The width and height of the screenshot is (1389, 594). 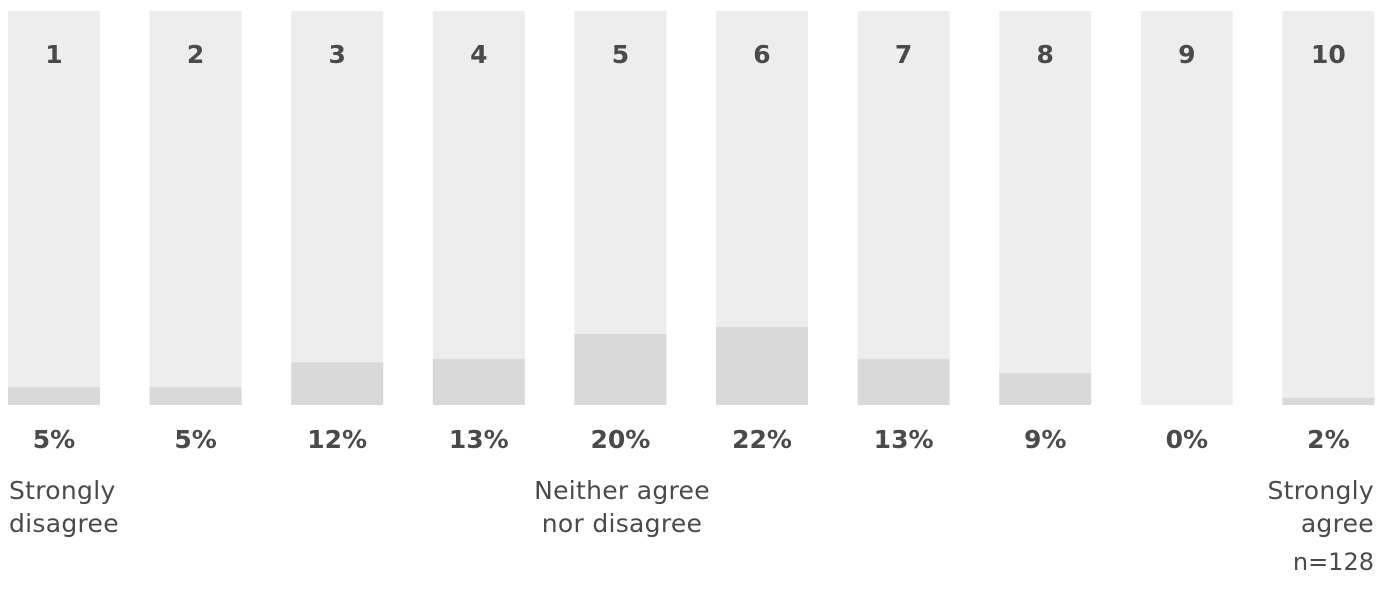 What do you see at coordinates (761, 54) in the screenshot?
I see `category-label-6: 6` at bounding box center [761, 54].